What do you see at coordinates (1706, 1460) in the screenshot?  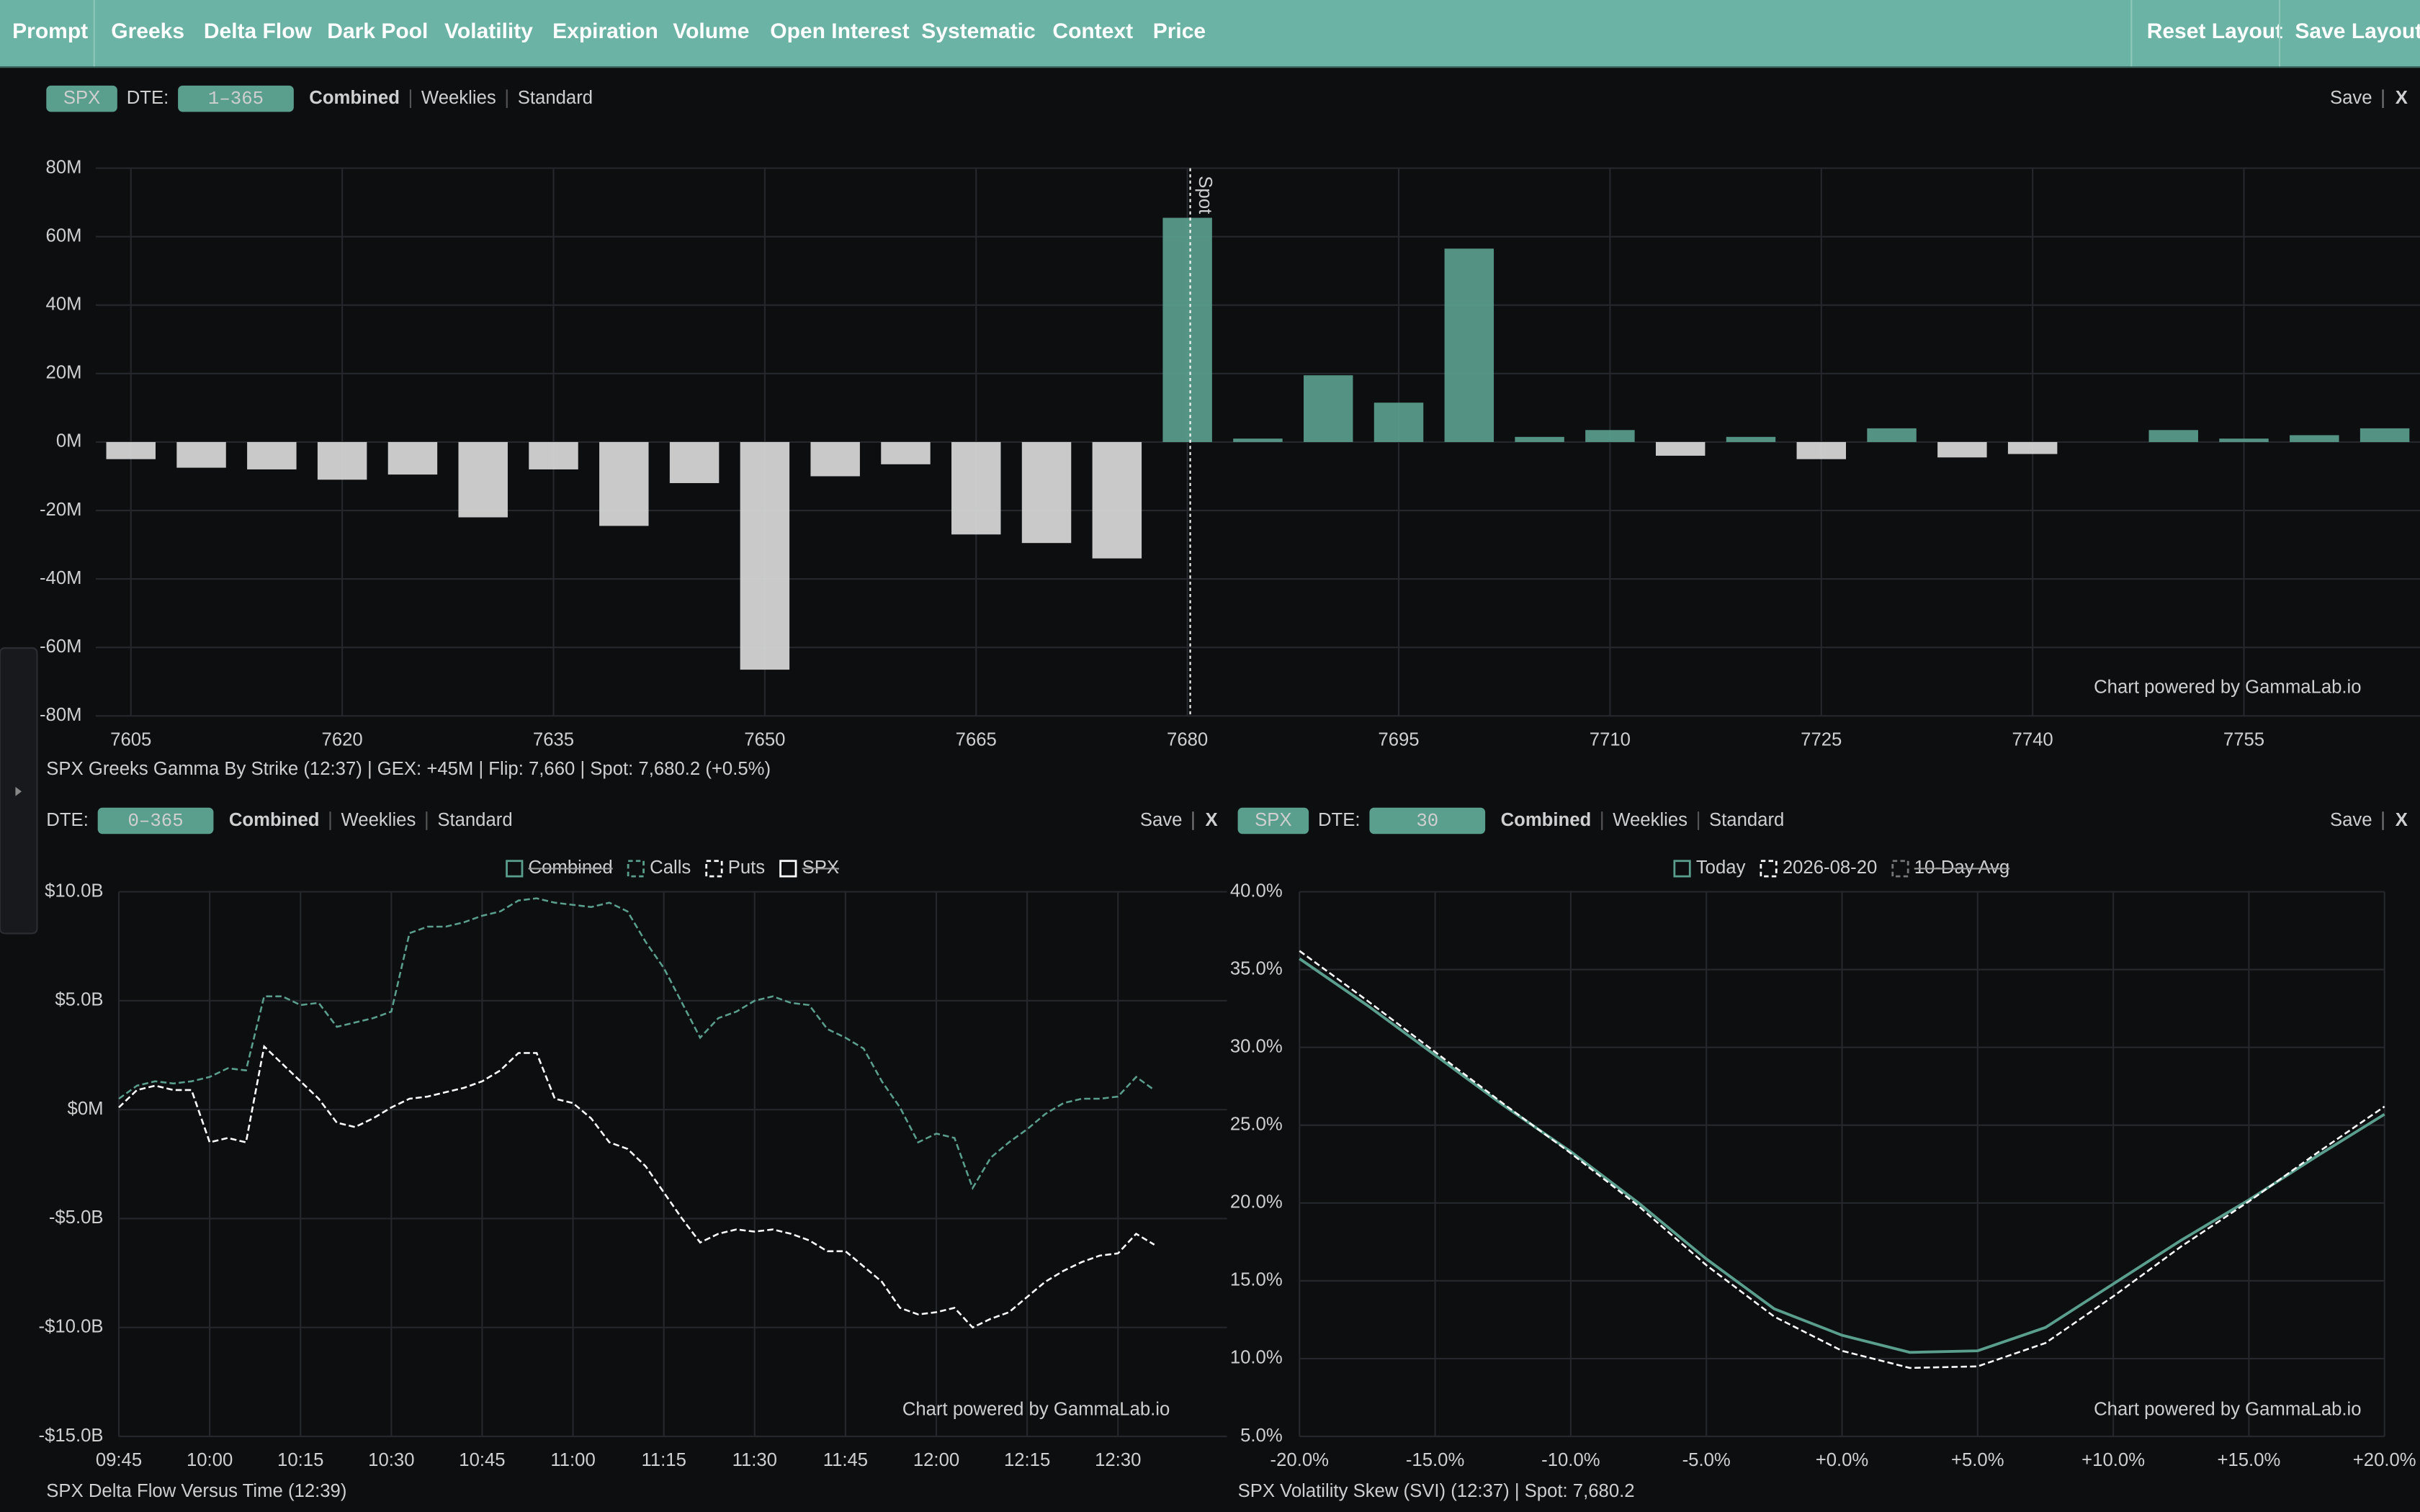 I see `x-tick-label: -5.0%` at bounding box center [1706, 1460].